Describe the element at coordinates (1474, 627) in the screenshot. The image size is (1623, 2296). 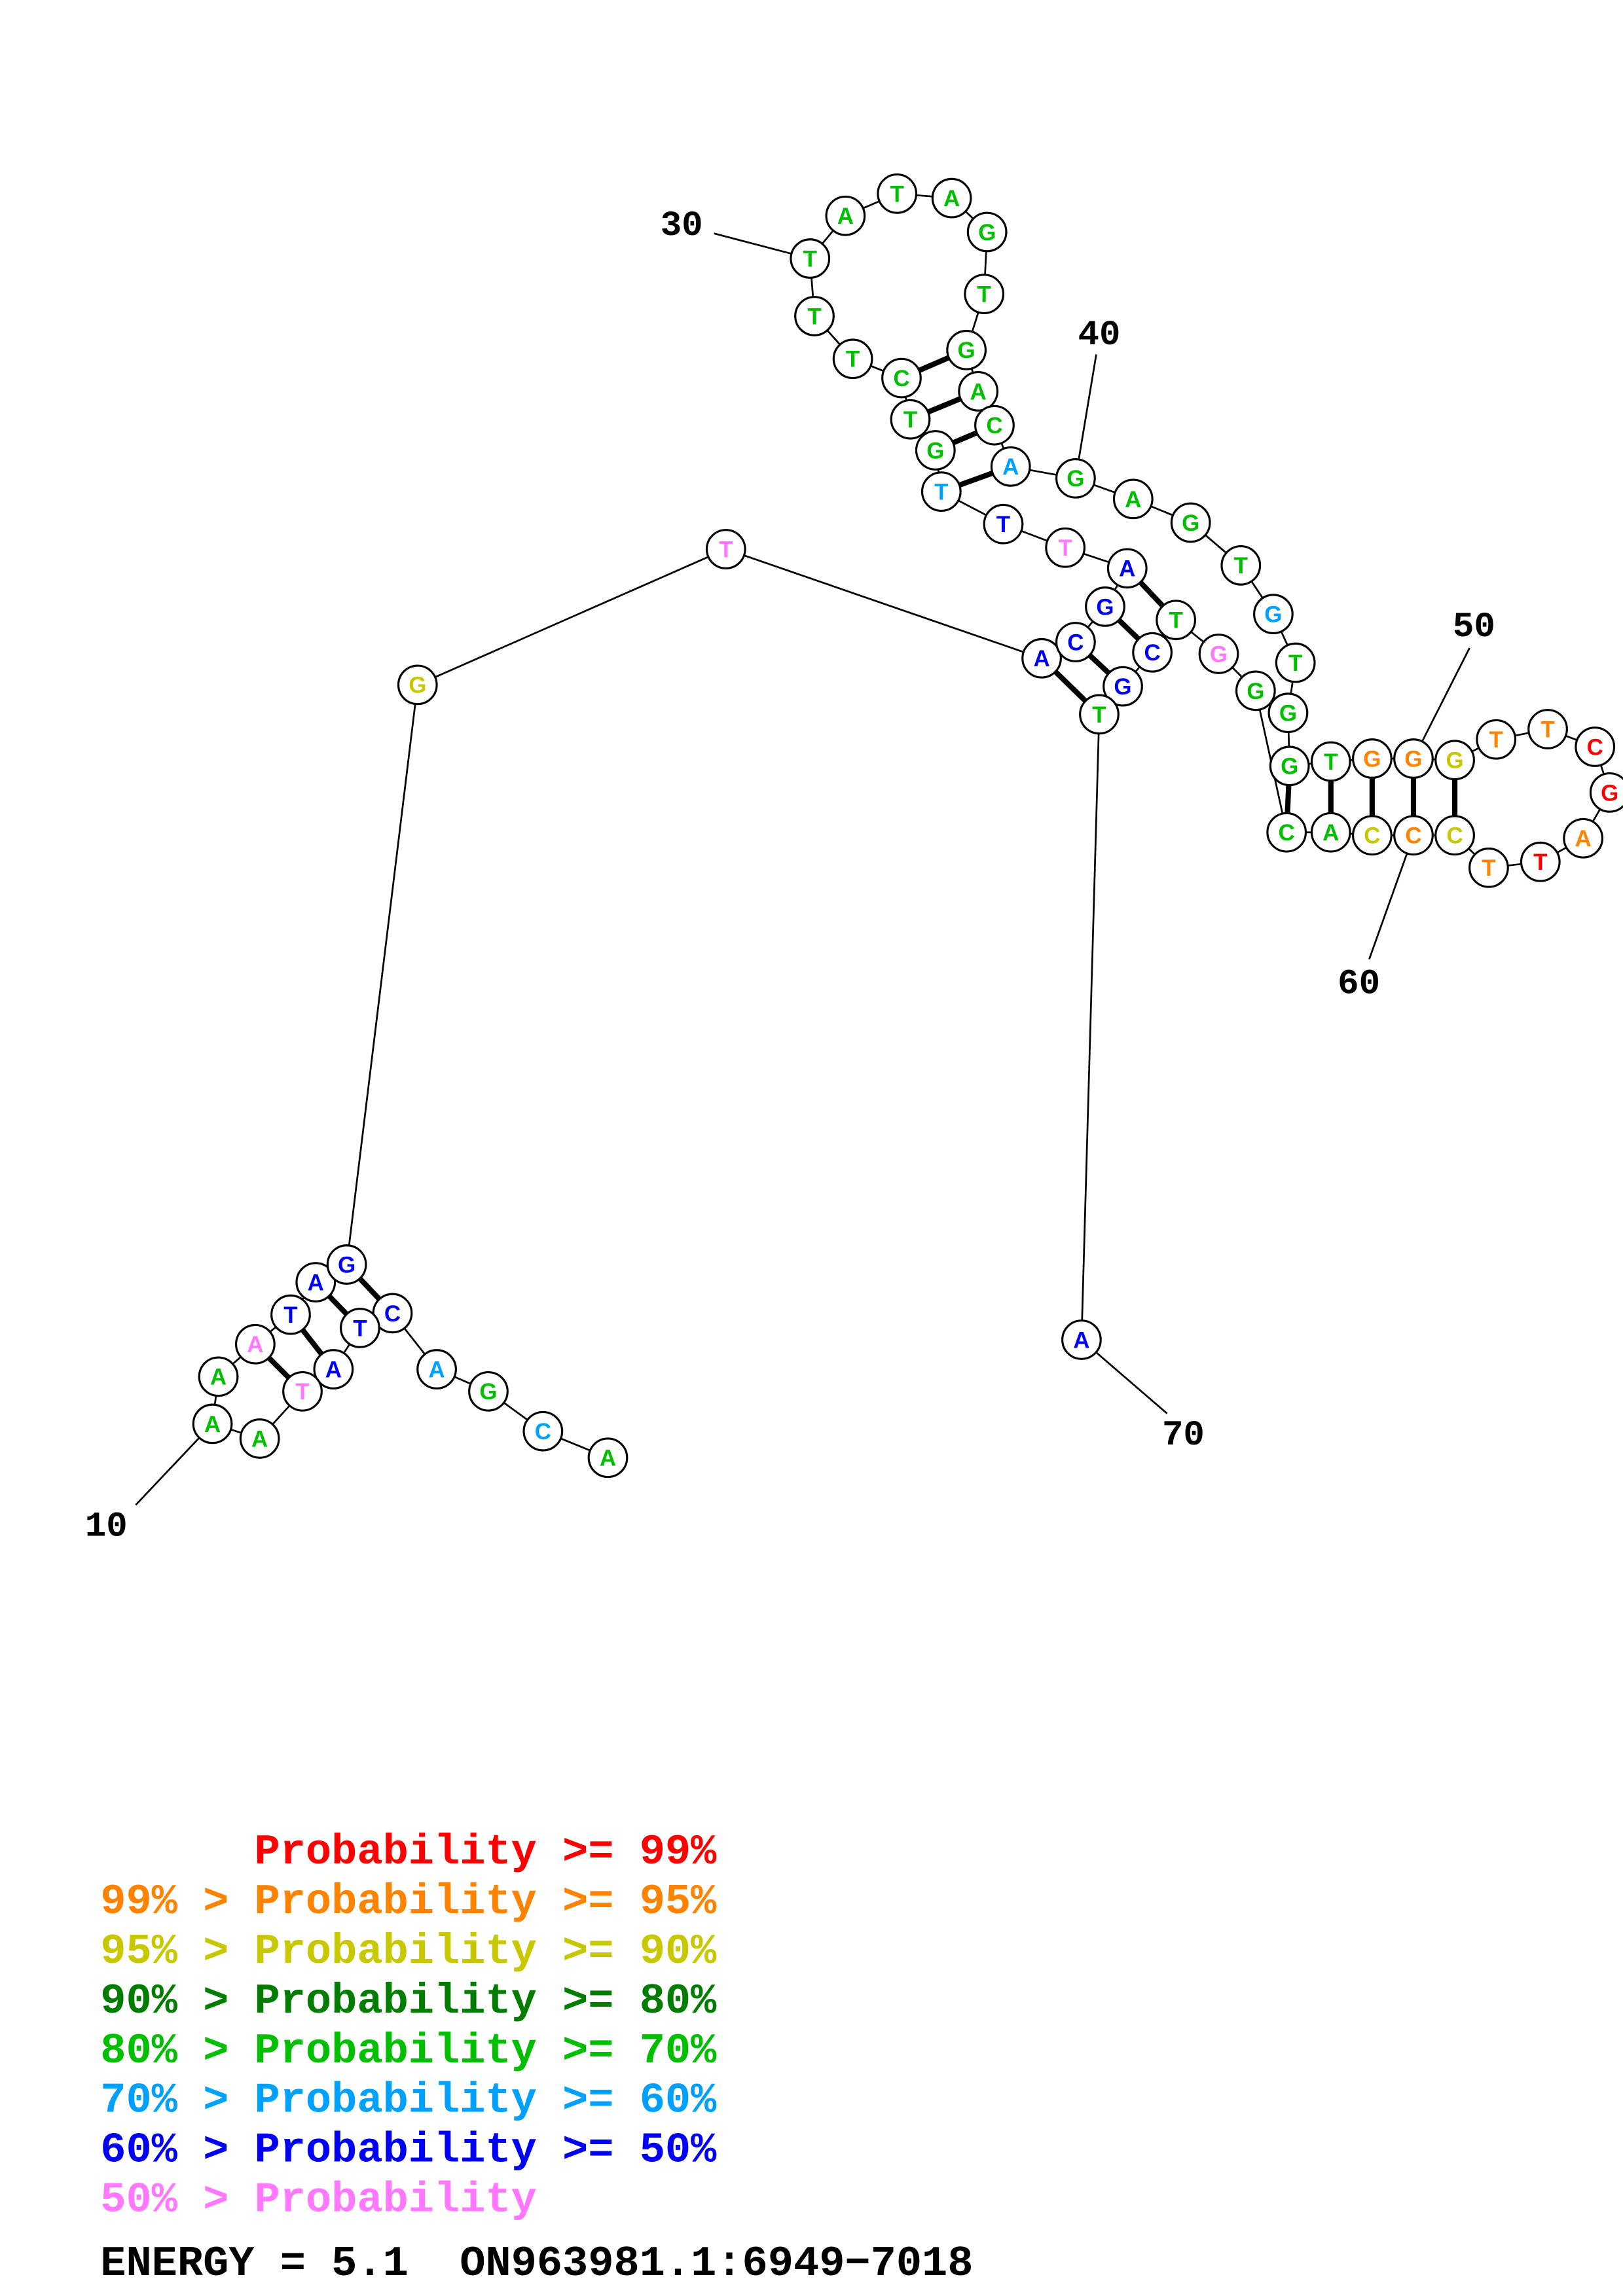
I see `sequence-number-label: 50` at that location.